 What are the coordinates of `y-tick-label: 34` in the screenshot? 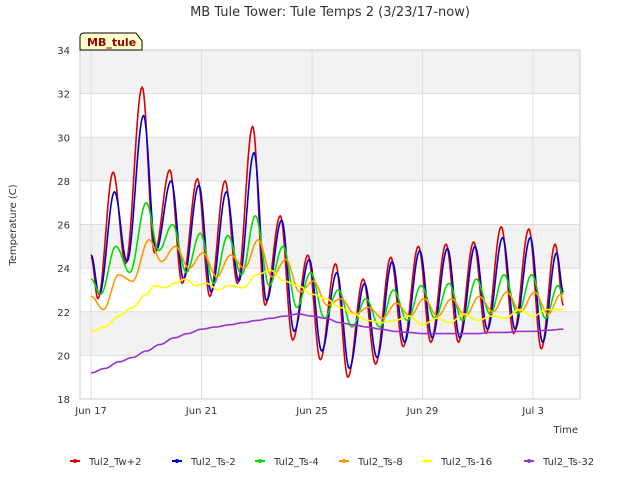 It's located at (63, 51).